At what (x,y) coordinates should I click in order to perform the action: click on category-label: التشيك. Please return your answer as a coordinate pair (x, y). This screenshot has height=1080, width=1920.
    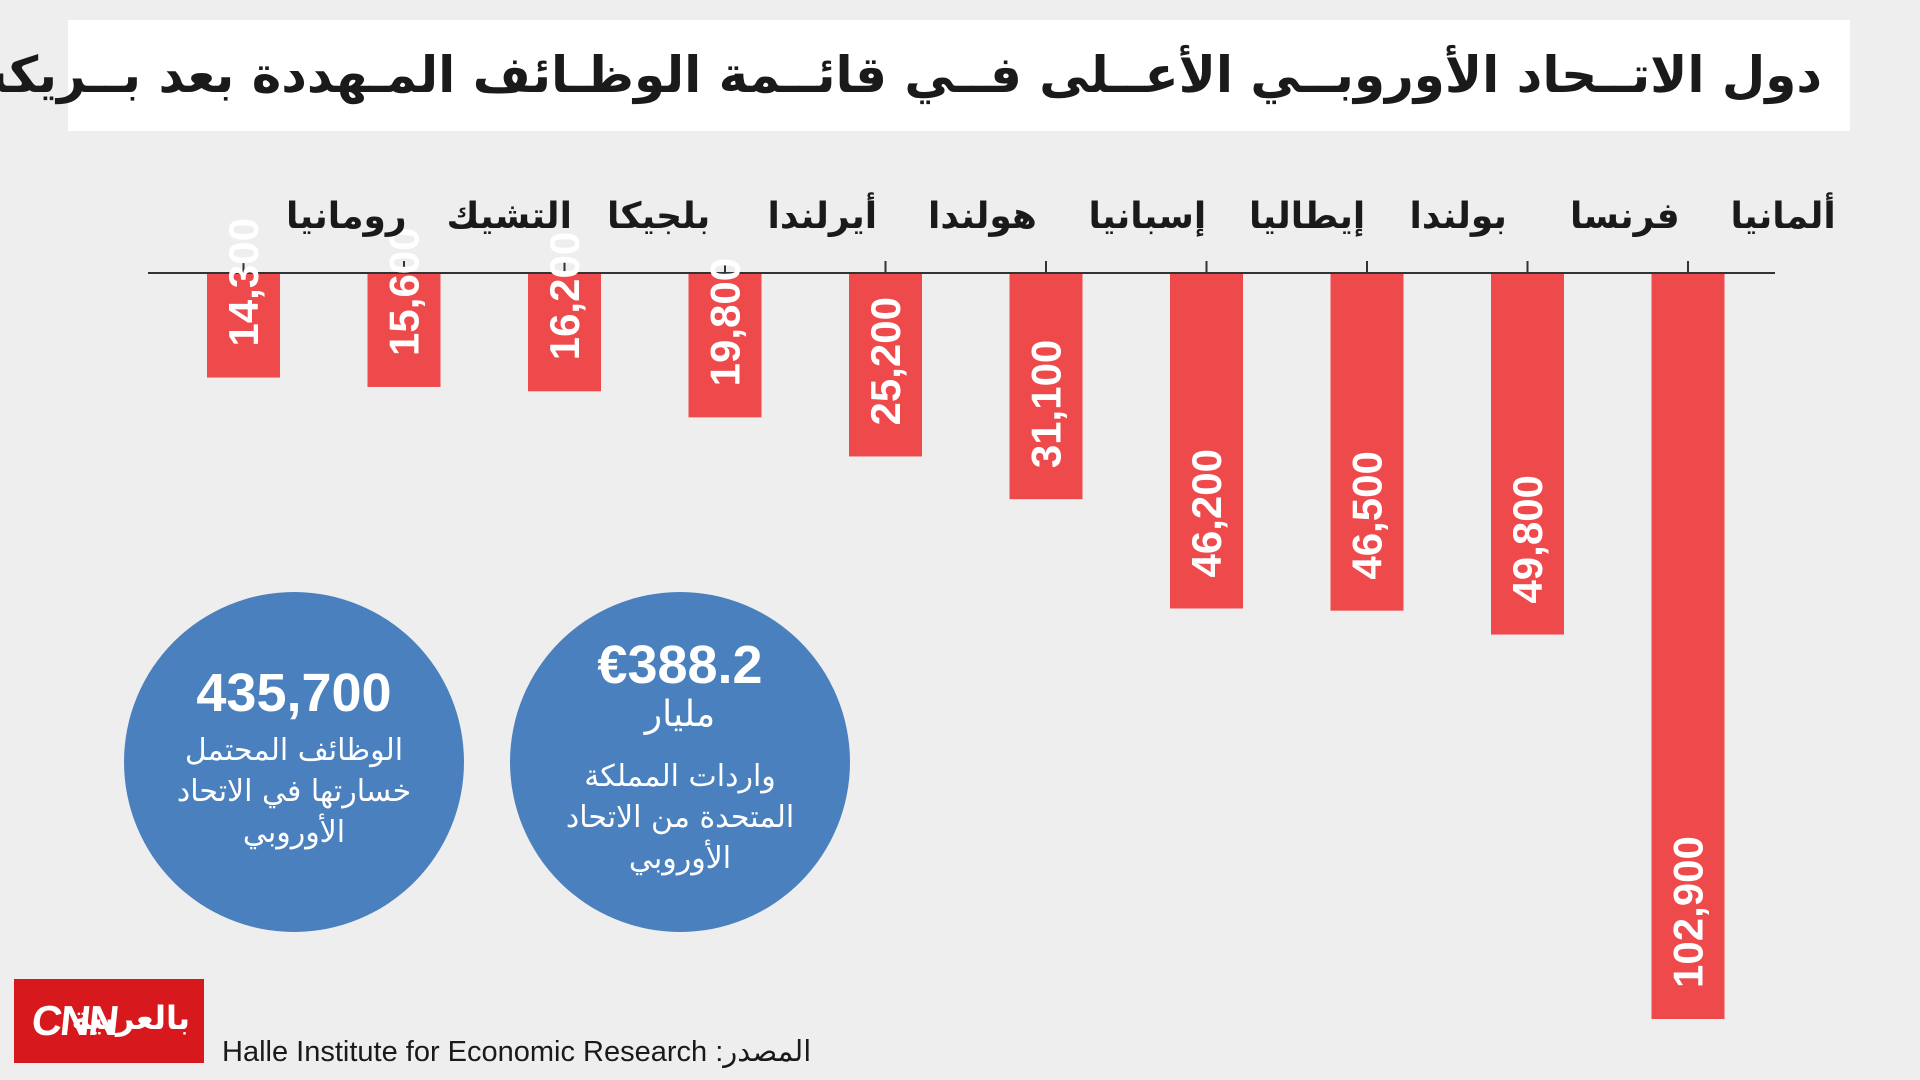
    Looking at the image, I should click on (509, 216).